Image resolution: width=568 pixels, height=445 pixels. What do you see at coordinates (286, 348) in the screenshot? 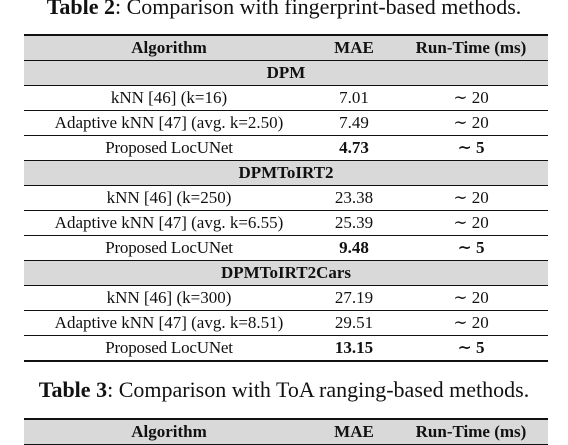
I see `table-row: Proposed LocUNet 13.15 ∼ 5` at bounding box center [286, 348].